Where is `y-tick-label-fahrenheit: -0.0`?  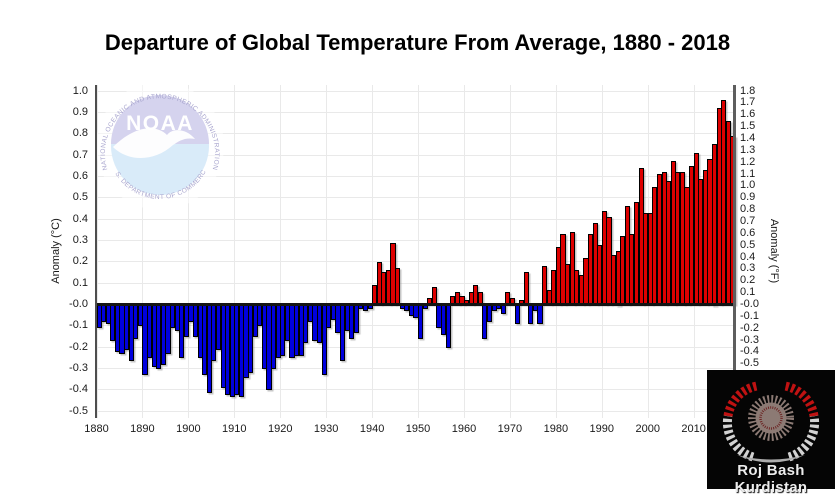 y-tick-label-fahrenheit: -0.0 is located at coordinates (749, 304).